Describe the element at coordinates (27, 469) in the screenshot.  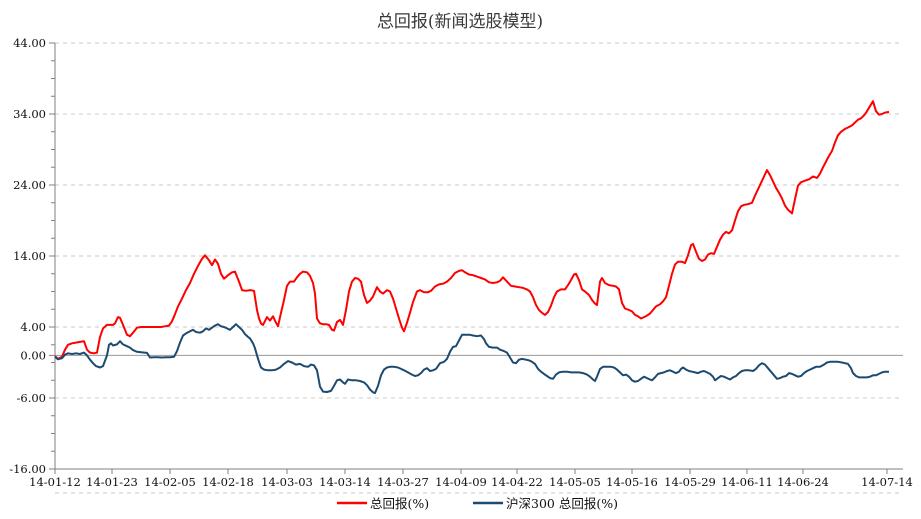
I see `y-tick-label: -16.00` at that location.